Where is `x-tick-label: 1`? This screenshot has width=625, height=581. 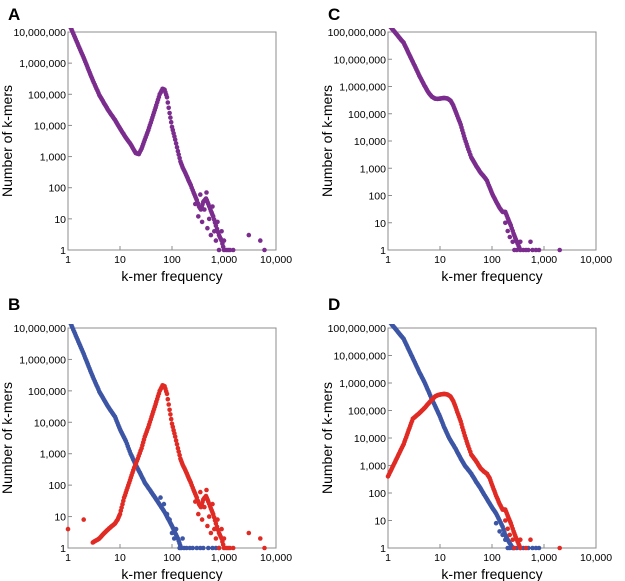
x-tick-label: 1 is located at coordinates (388, 558).